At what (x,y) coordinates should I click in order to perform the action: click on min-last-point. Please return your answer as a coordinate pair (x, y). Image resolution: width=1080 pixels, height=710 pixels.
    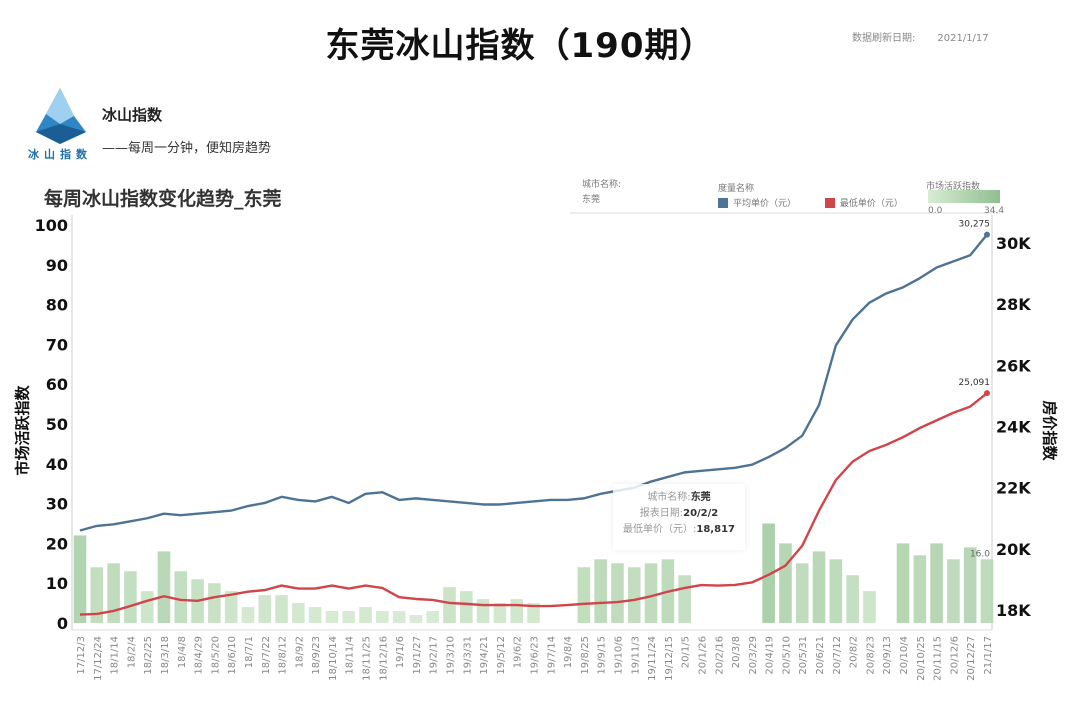
    Looking at the image, I should click on (987, 393).